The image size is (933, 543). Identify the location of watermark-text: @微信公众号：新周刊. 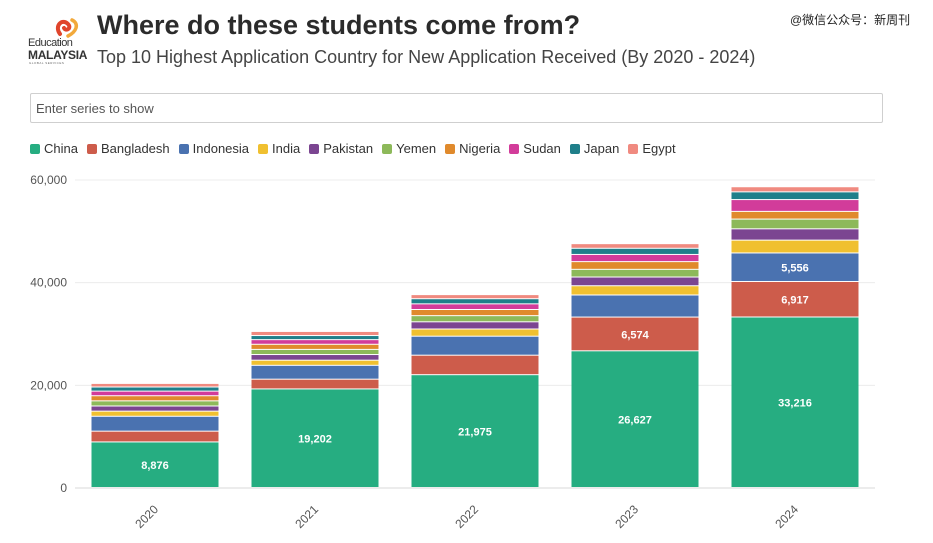
(850, 20).